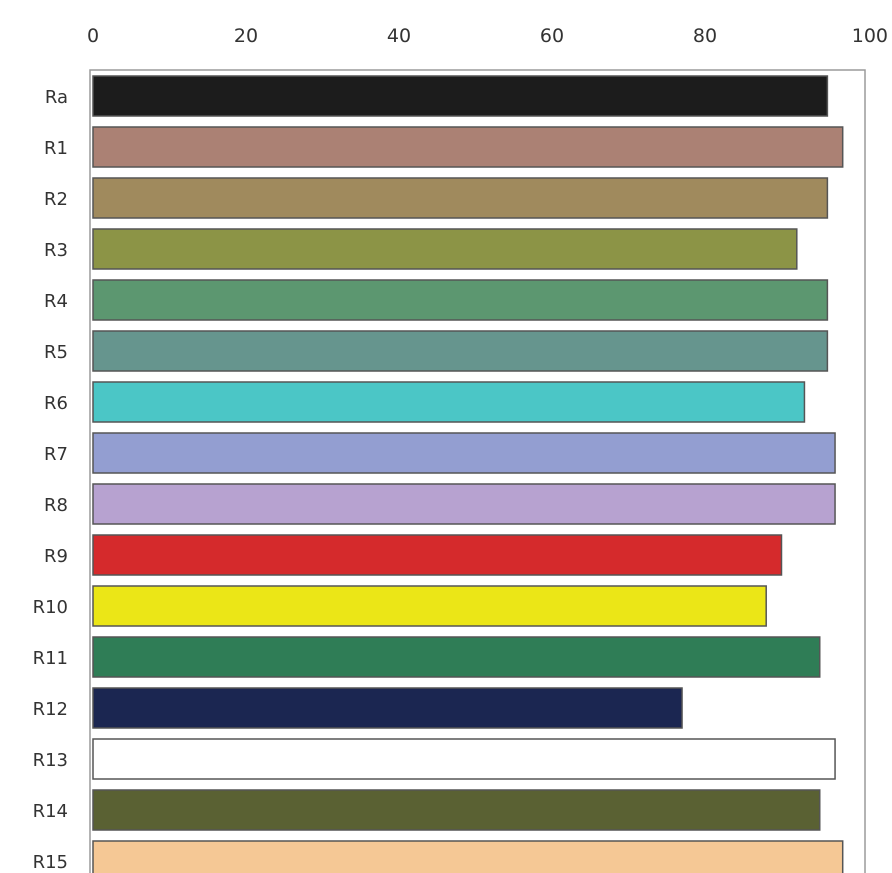  I want to click on category-label-r11: R11, so click(50, 658).